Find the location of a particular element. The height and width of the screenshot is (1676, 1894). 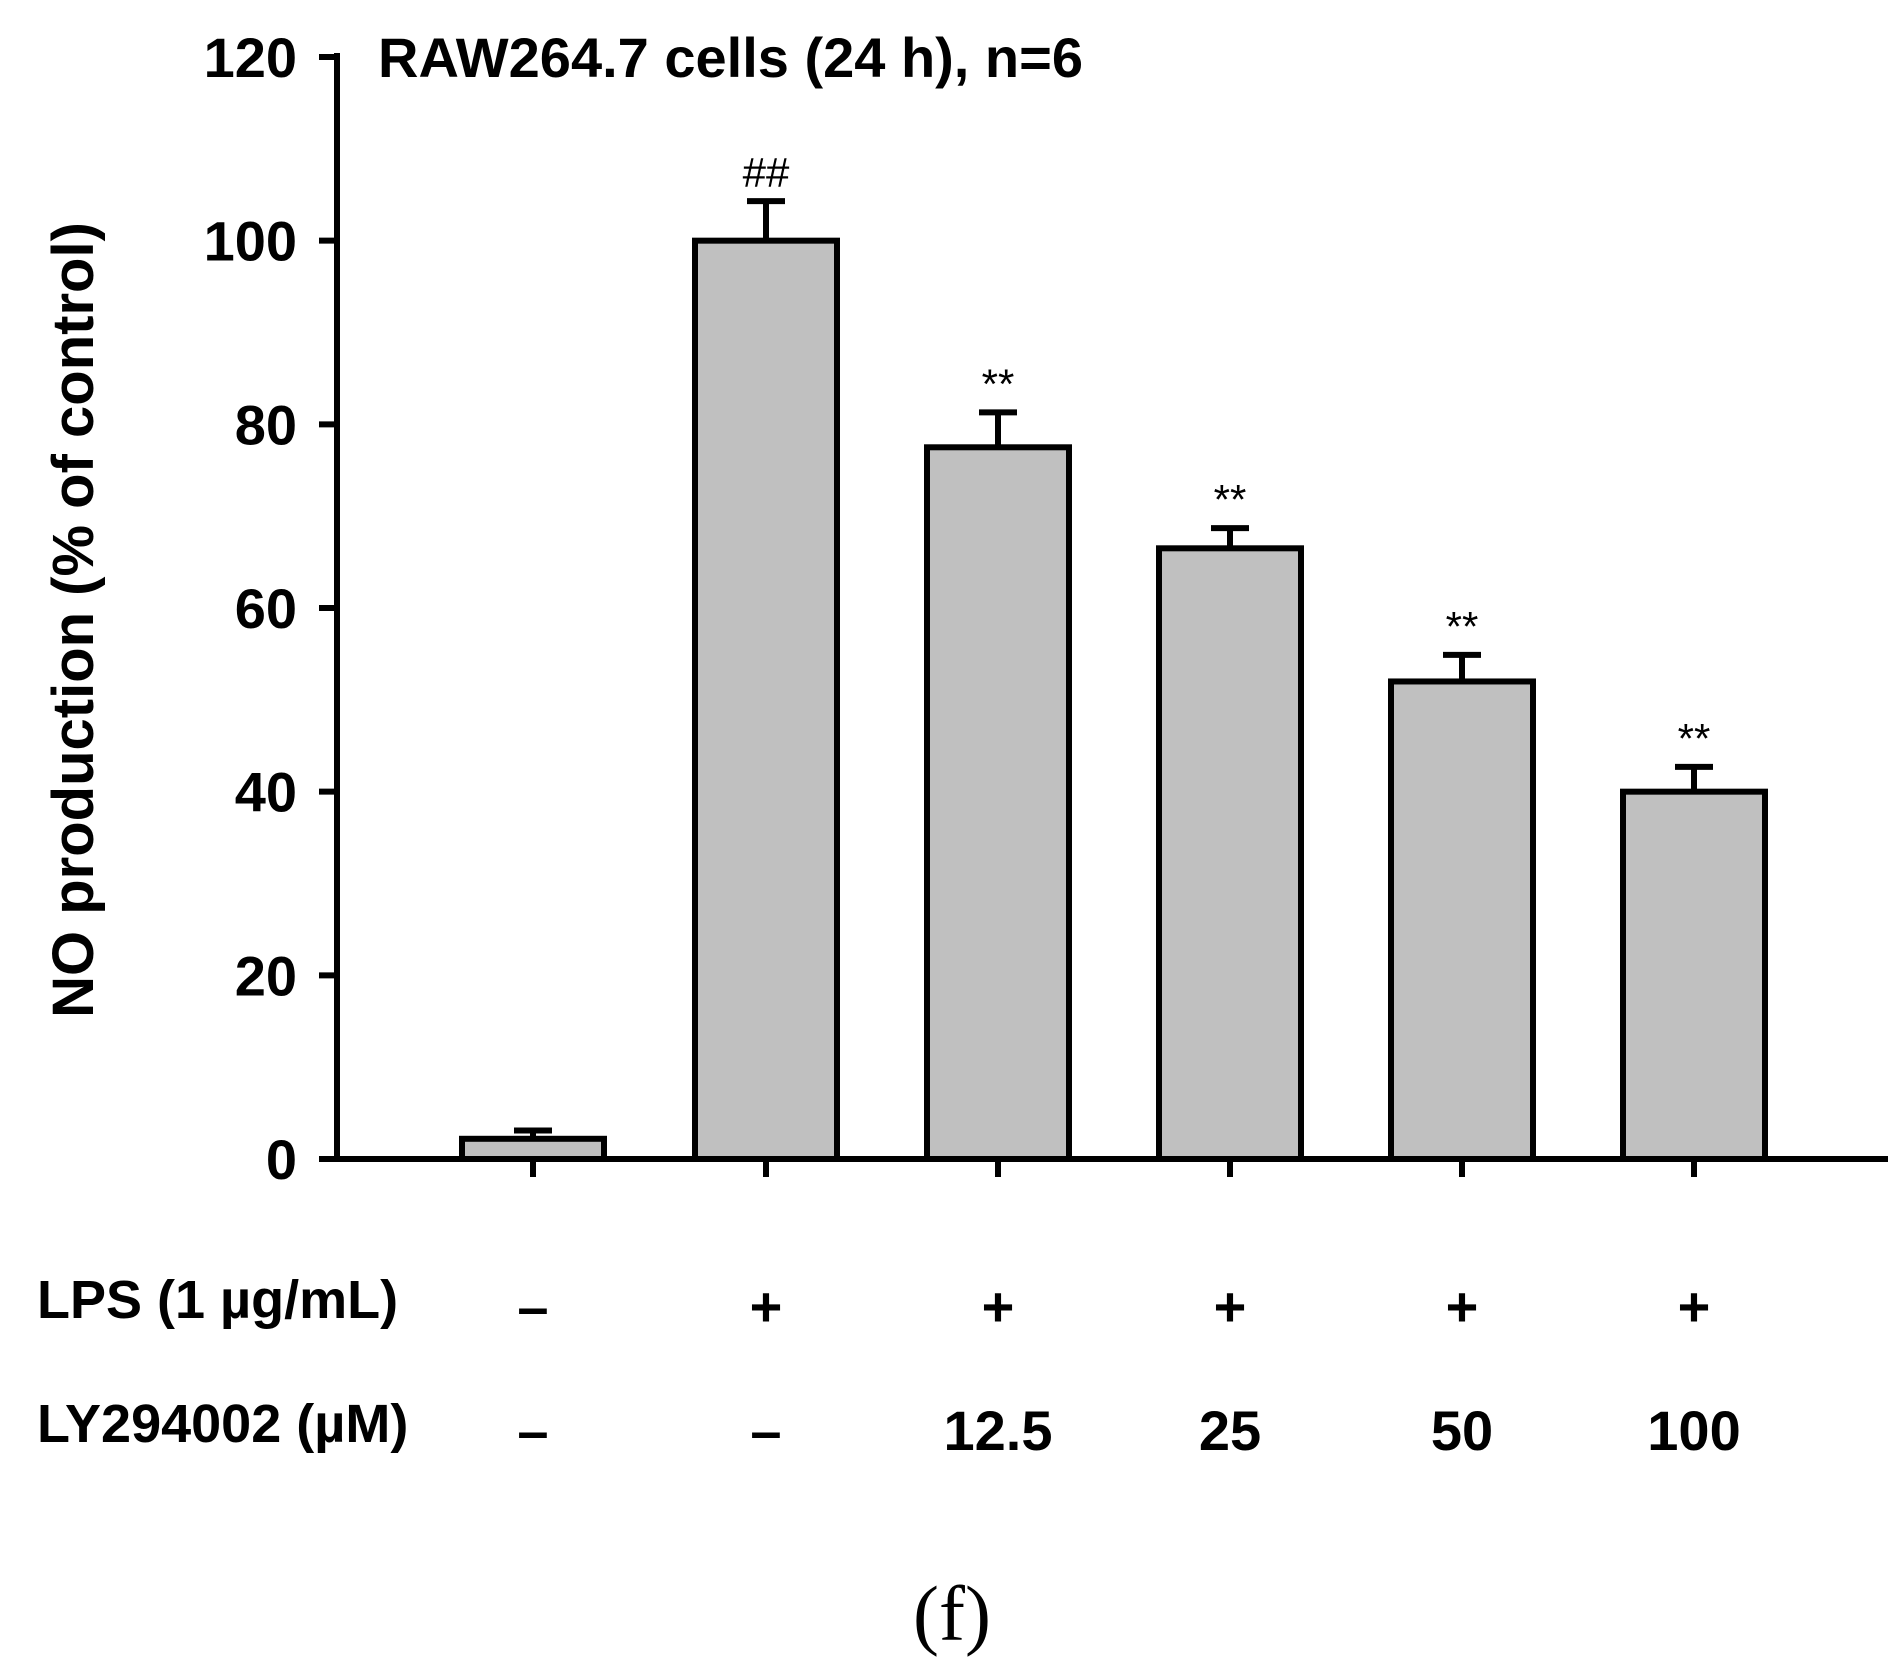

x-tick-group is located at coordinates (1113, 1168).